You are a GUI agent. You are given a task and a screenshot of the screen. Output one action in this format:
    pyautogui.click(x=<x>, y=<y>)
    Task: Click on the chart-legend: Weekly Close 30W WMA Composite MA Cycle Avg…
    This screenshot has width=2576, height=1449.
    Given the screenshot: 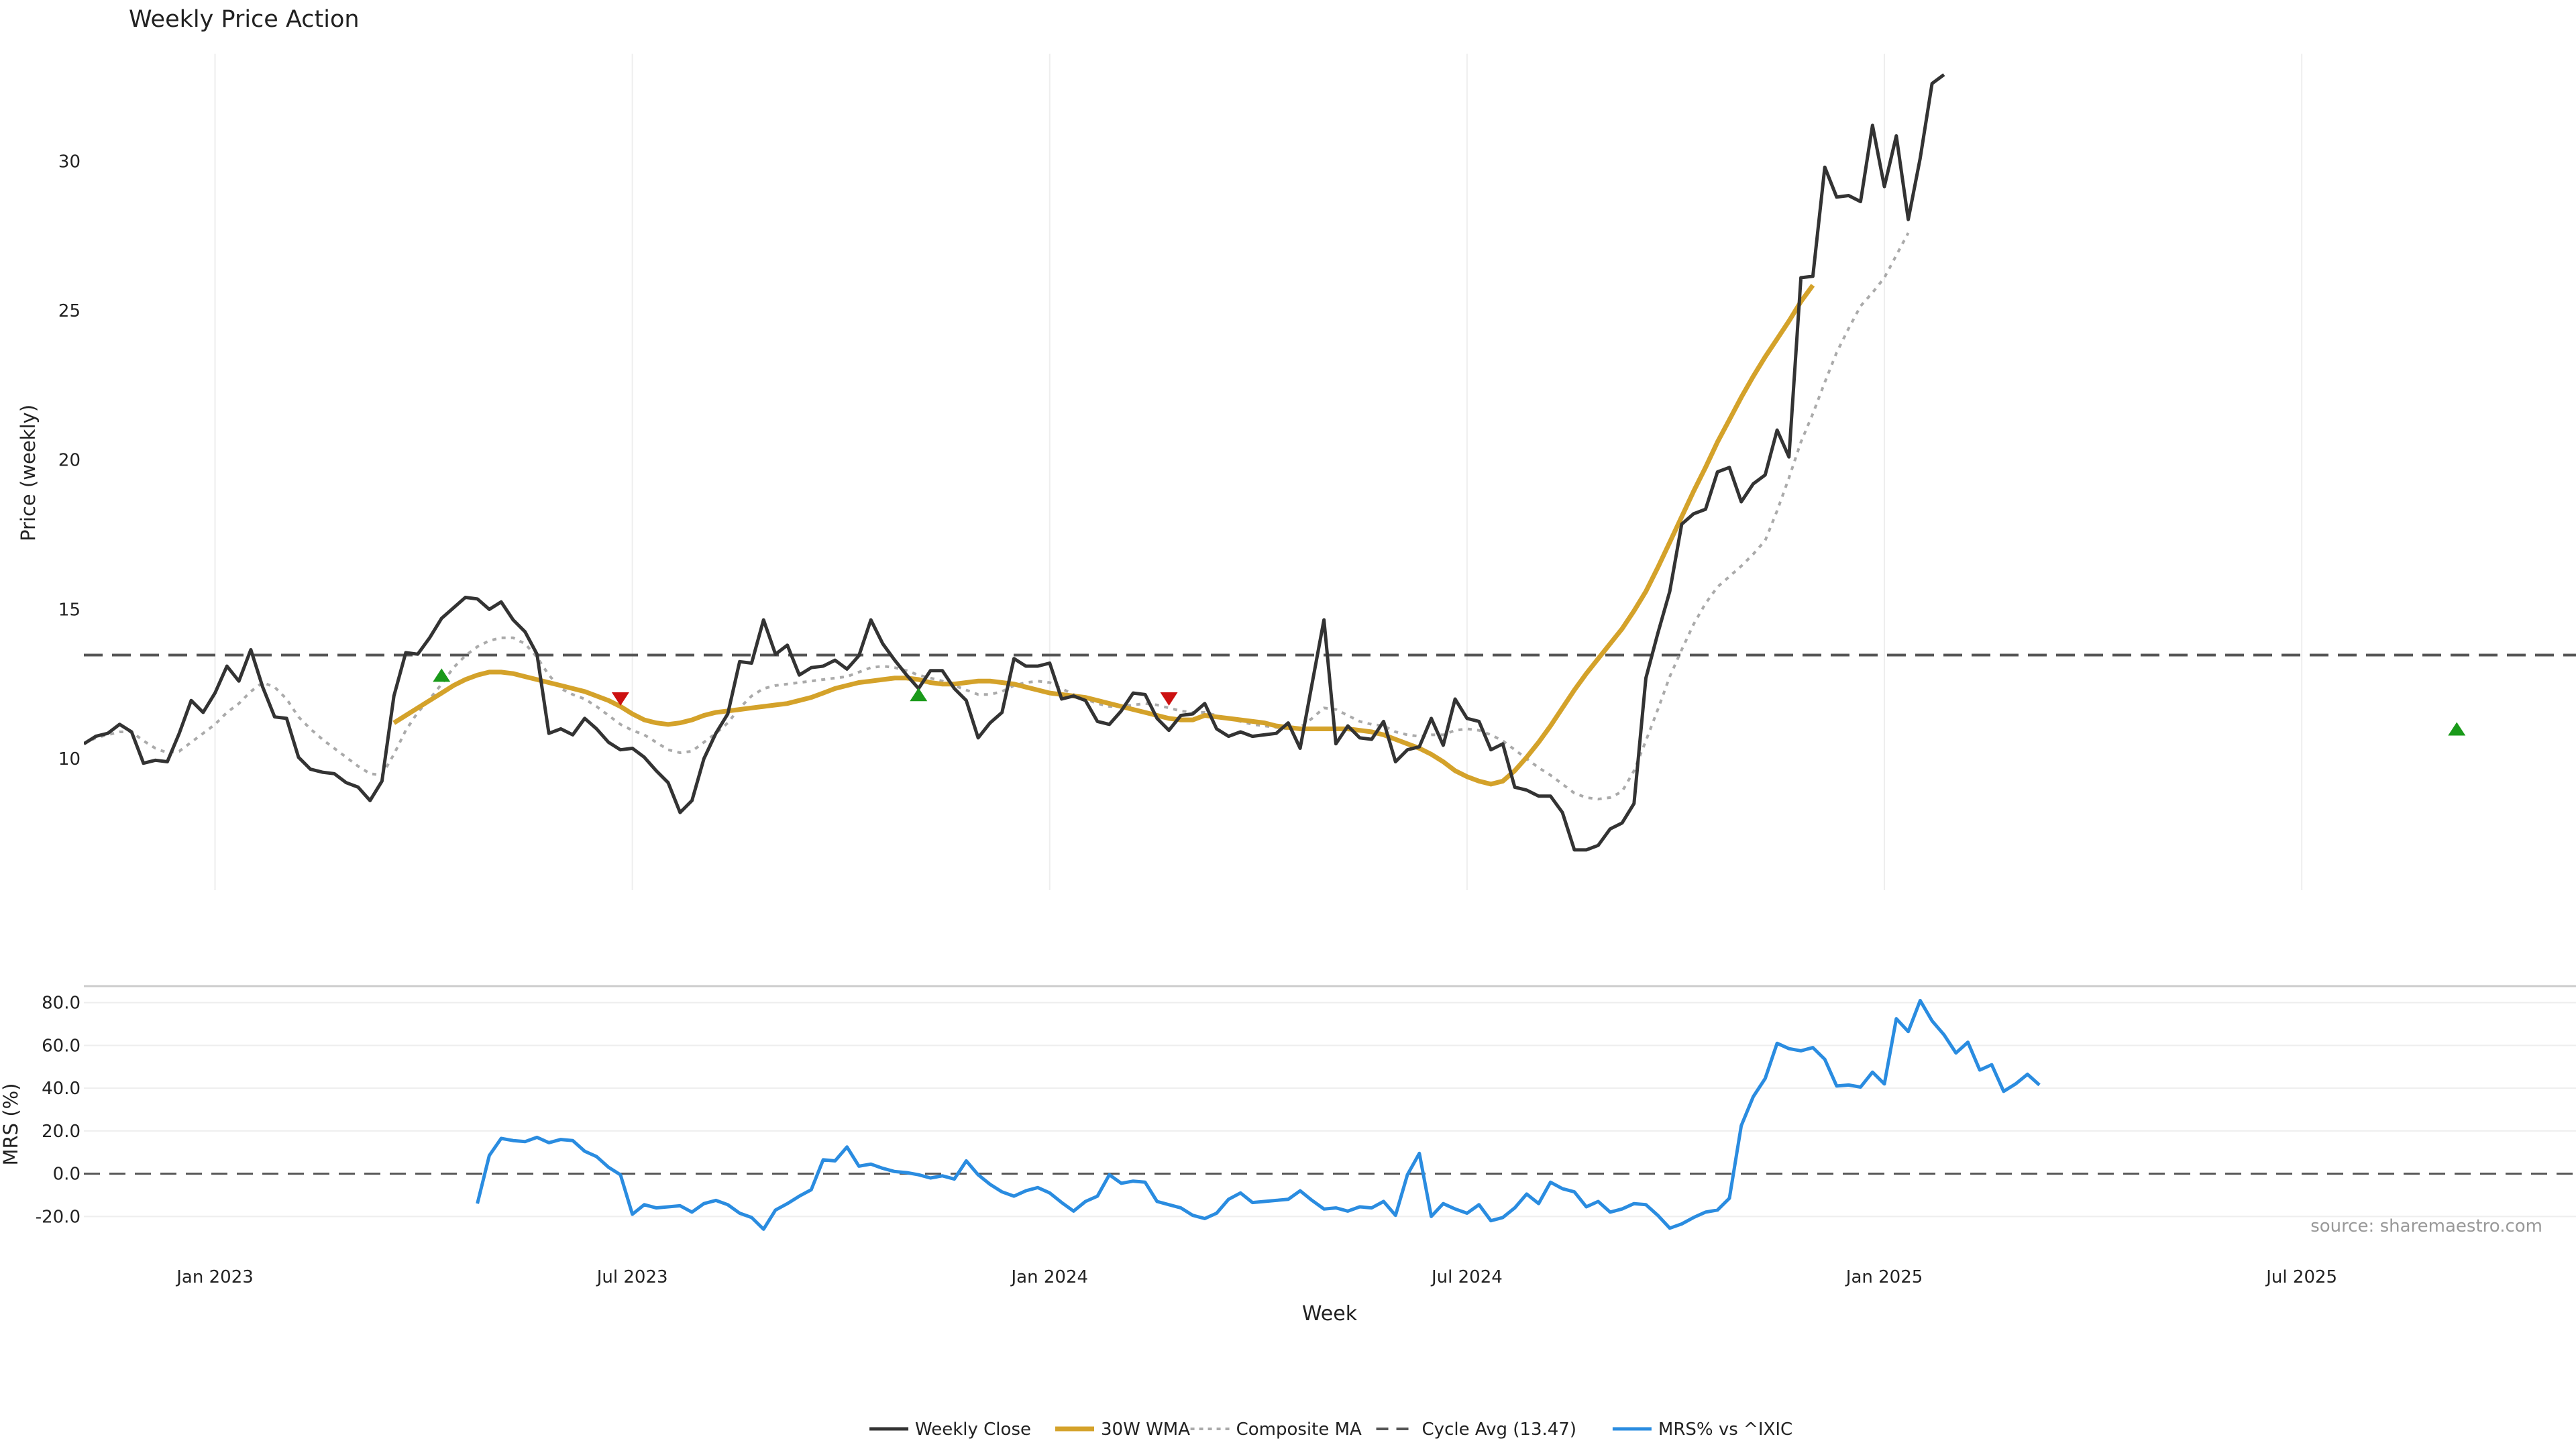 What is the action you would take?
    pyautogui.click(x=1330, y=1429)
    